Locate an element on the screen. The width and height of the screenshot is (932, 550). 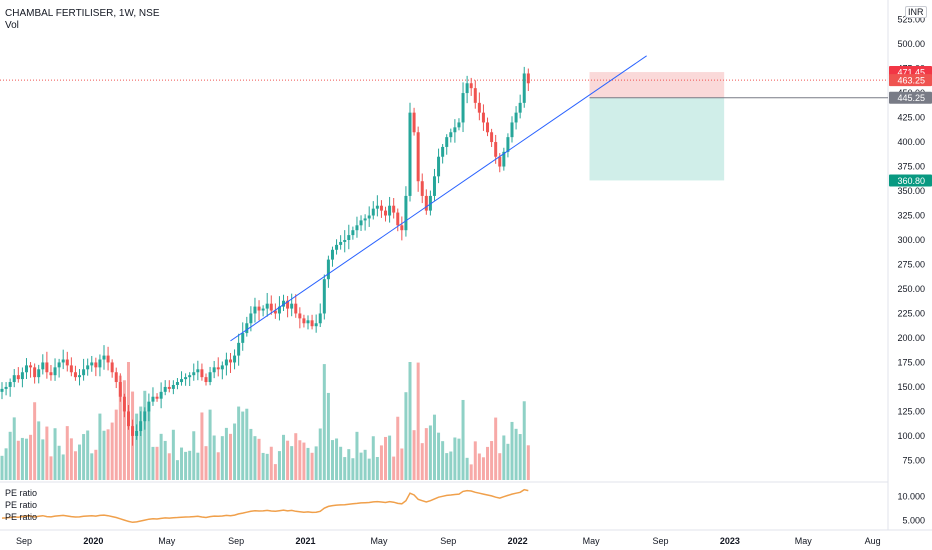
price-tick-label: 300.00 is located at coordinates (911, 240).